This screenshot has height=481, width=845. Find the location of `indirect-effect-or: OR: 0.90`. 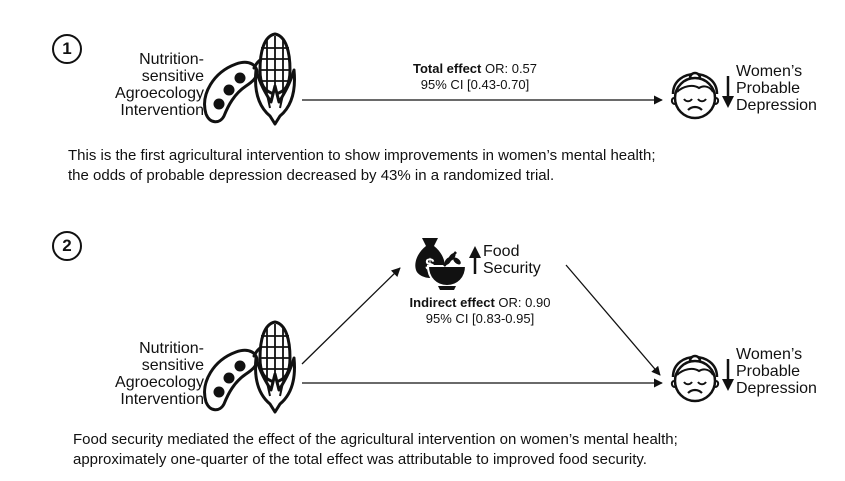

indirect-effect-or: OR: 0.90 is located at coordinates (522, 302).